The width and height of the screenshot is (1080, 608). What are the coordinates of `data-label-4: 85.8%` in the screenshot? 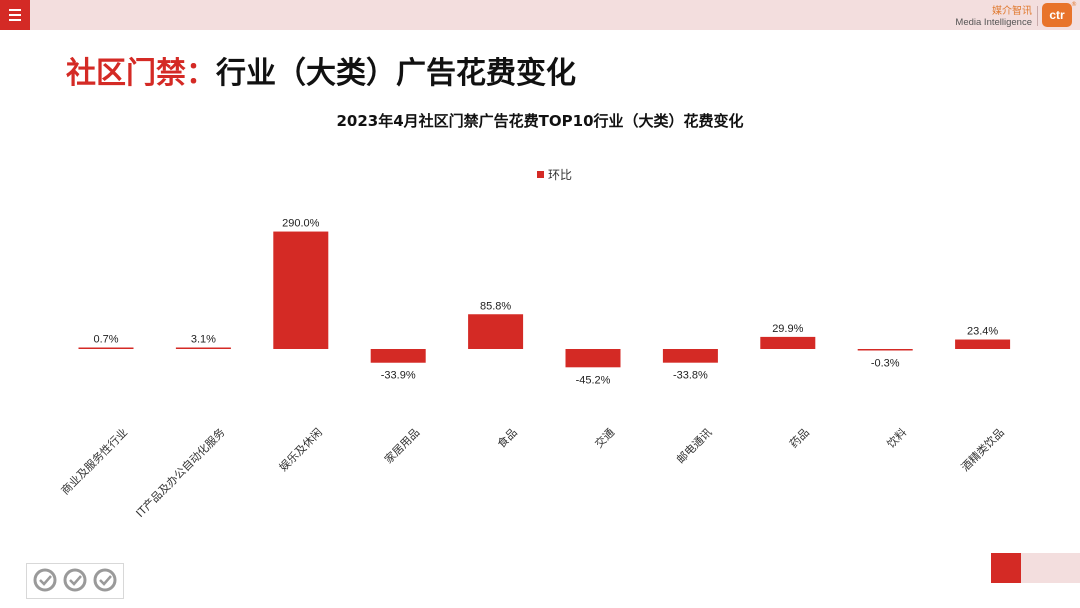 It's located at (495, 306).